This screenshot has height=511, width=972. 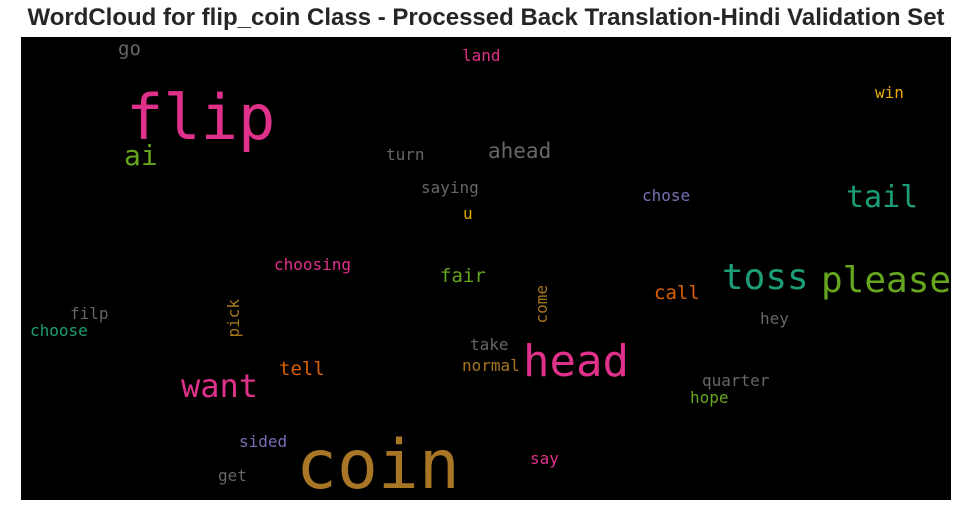 I want to click on wordcloud-word-sided: sided, so click(x=263, y=441).